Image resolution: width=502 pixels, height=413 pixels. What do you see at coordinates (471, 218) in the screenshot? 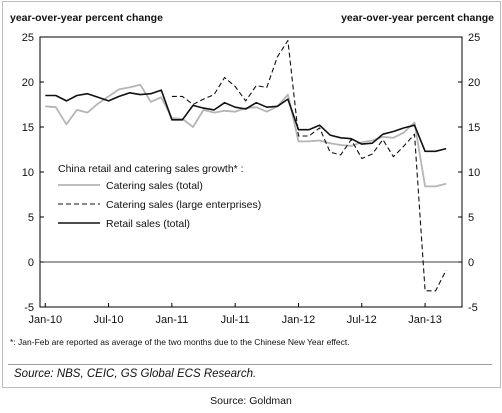
I see `y-tick-label-right: 5` at bounding box center [471, 218].